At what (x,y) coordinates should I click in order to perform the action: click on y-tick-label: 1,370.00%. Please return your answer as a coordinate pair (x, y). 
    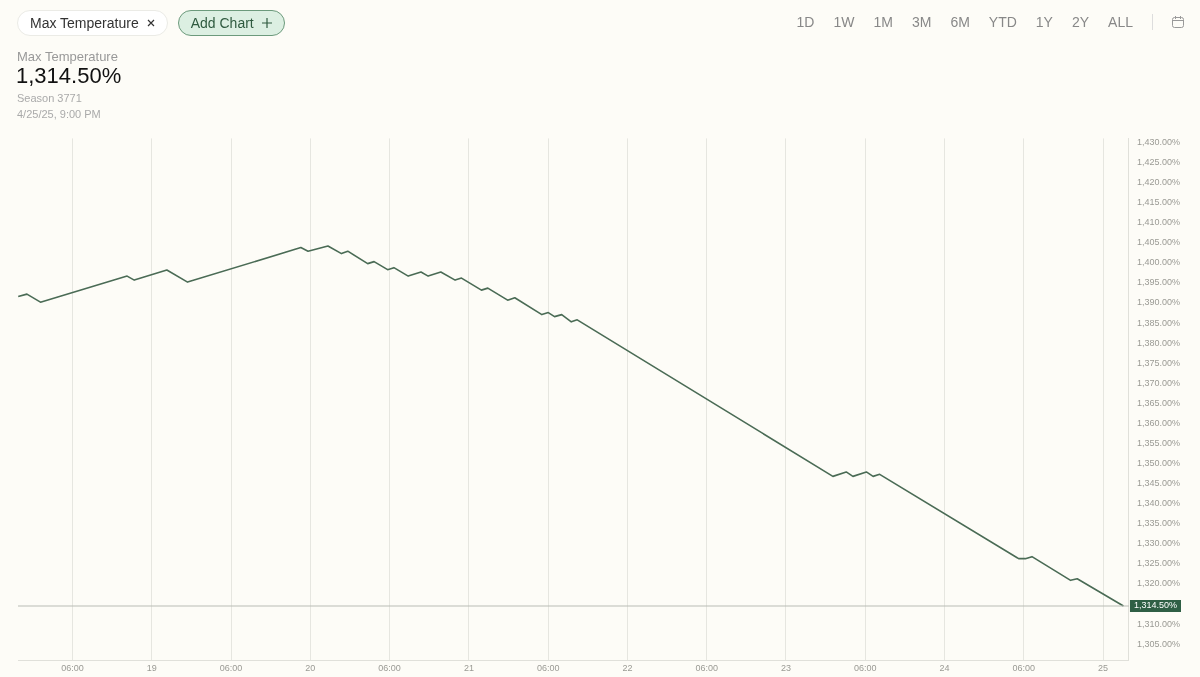
    Looking at the image, I should click on (1158, 382).